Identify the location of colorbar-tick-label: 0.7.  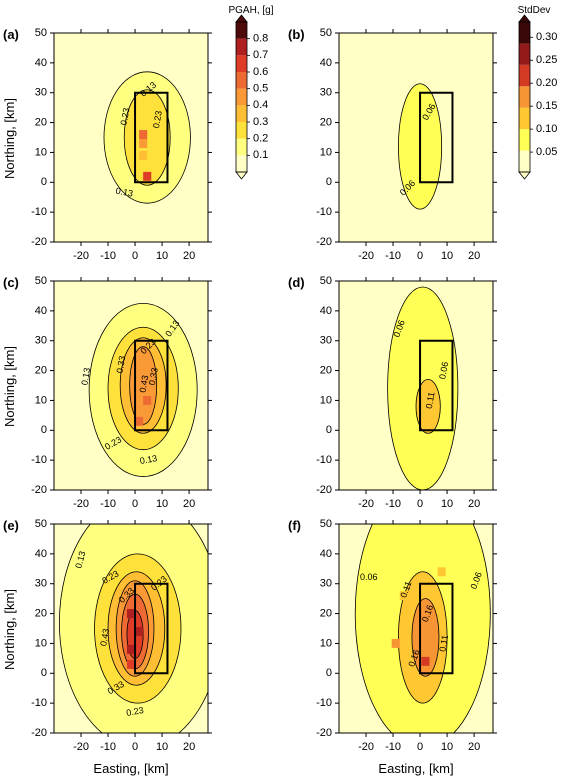
(260, 55).